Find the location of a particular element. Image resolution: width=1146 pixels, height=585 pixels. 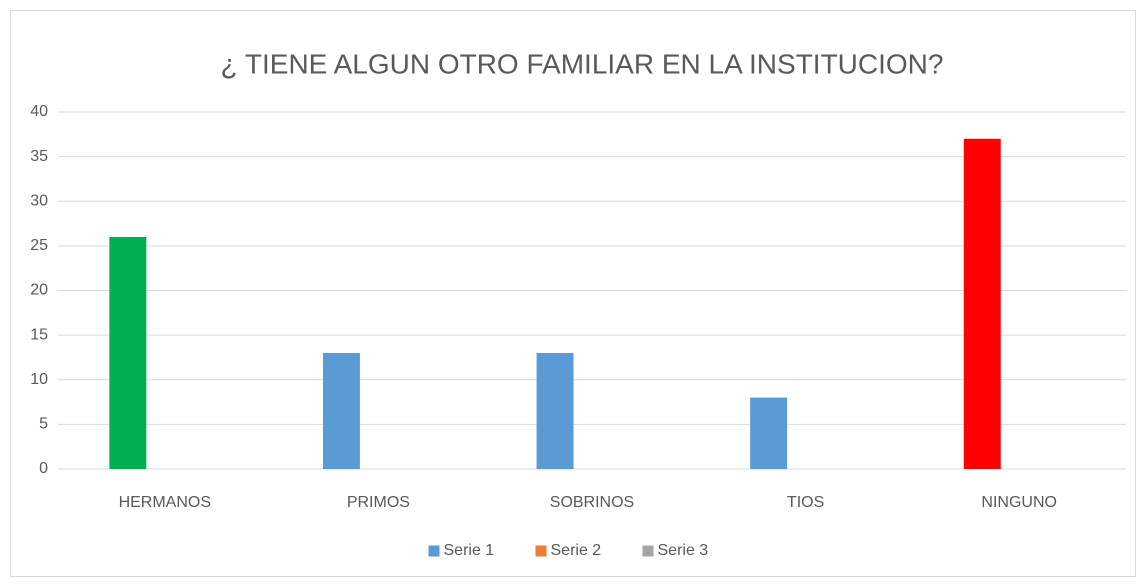

legend-label: Serie 3 is located at coordinates (683, 550).